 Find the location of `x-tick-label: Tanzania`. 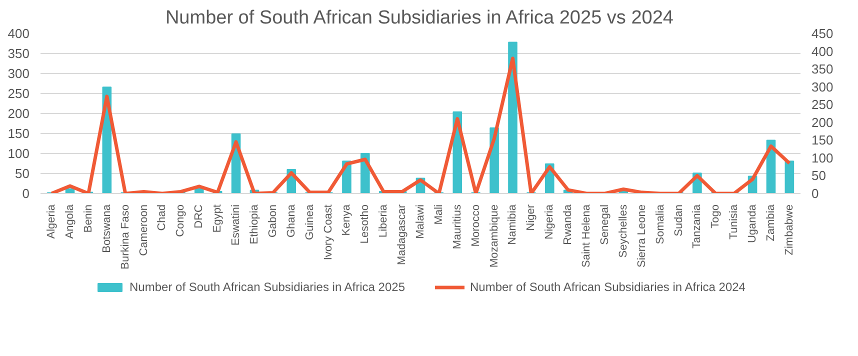

x-tick-label: Tanzania is located at coordinates (697, 226).